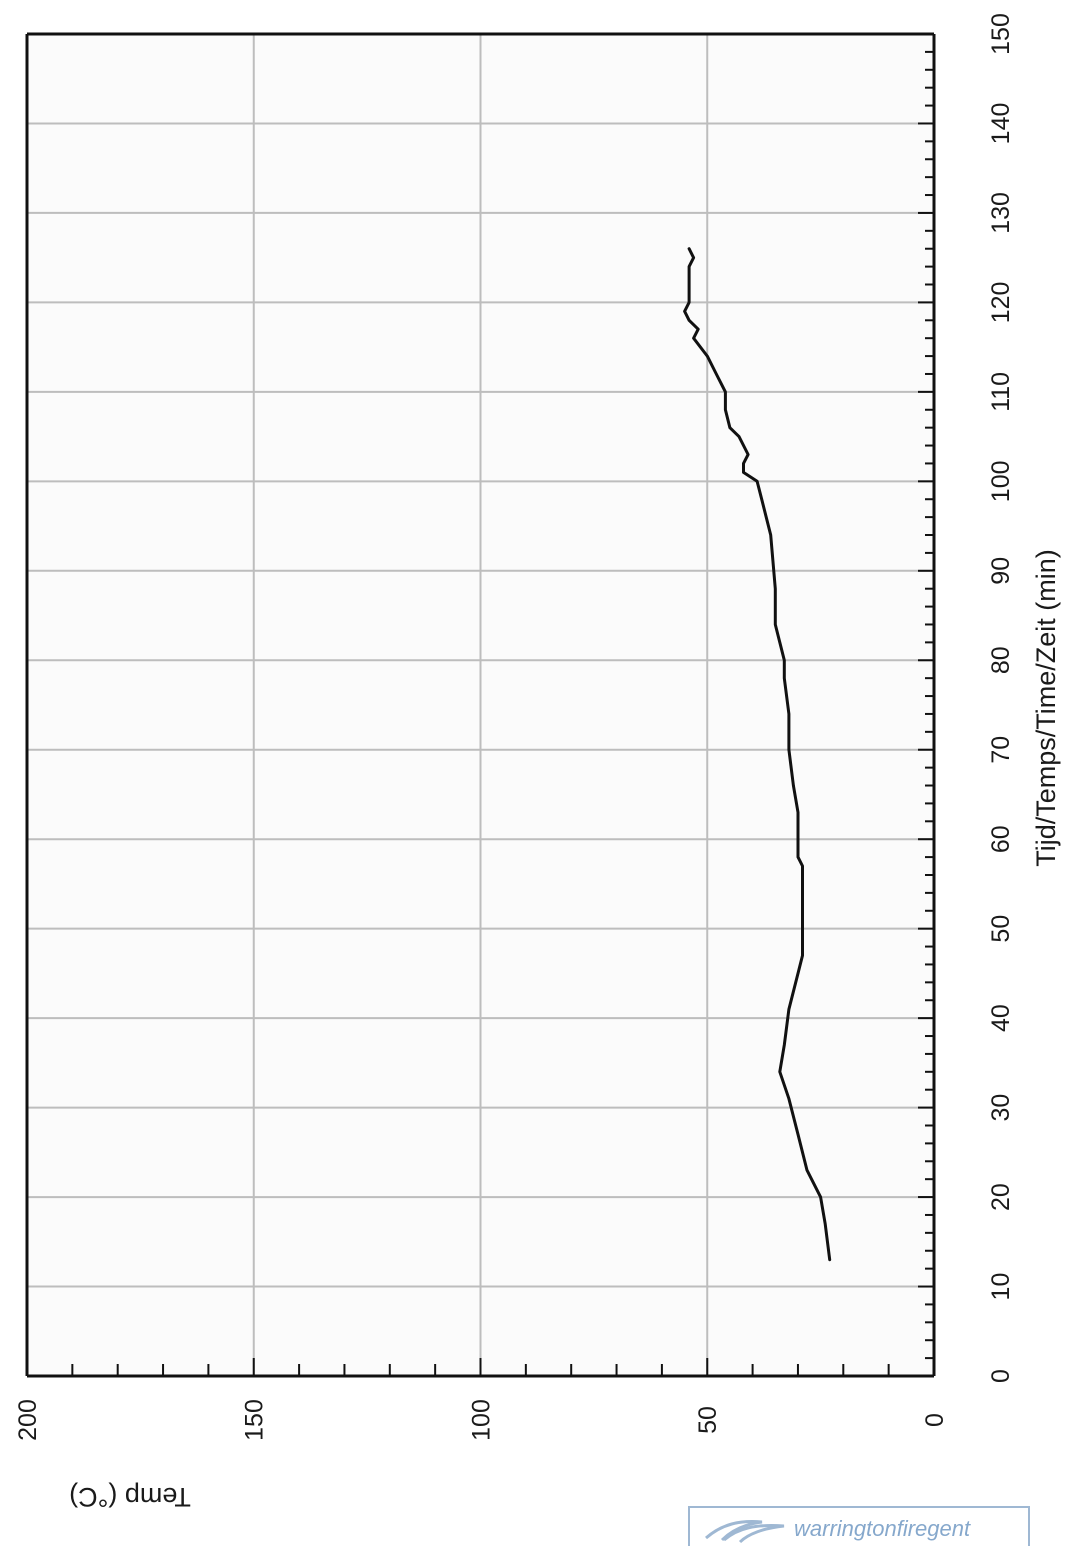 This screenshot has height=1546, width=1084. Describe the element at coordinates (708, 1420) in the screenshot. I see `tick-label-temp-50: 50` at that location.